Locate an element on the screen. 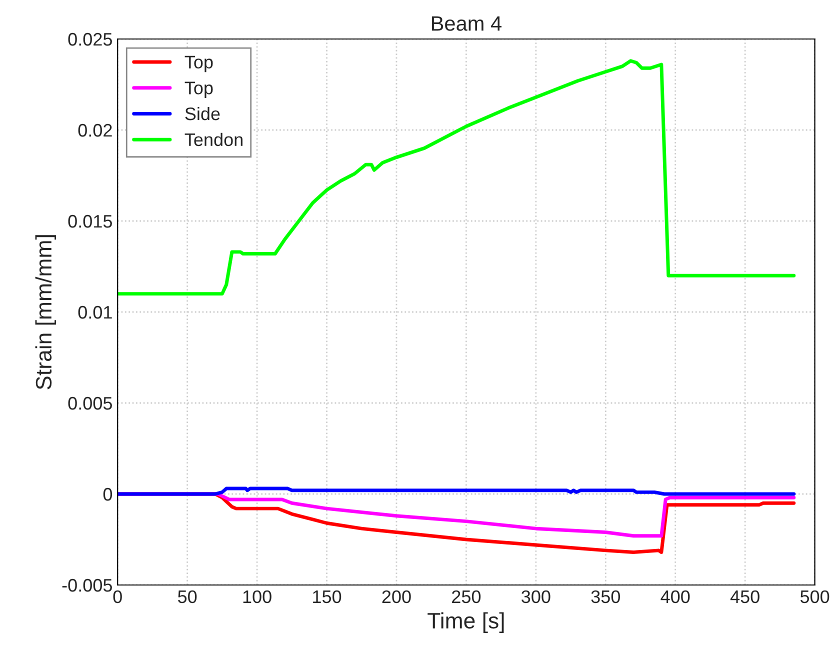 The image size is (840, 650). y-axis-title: Strain [mm/mm] is located at coordinates (45, 312).